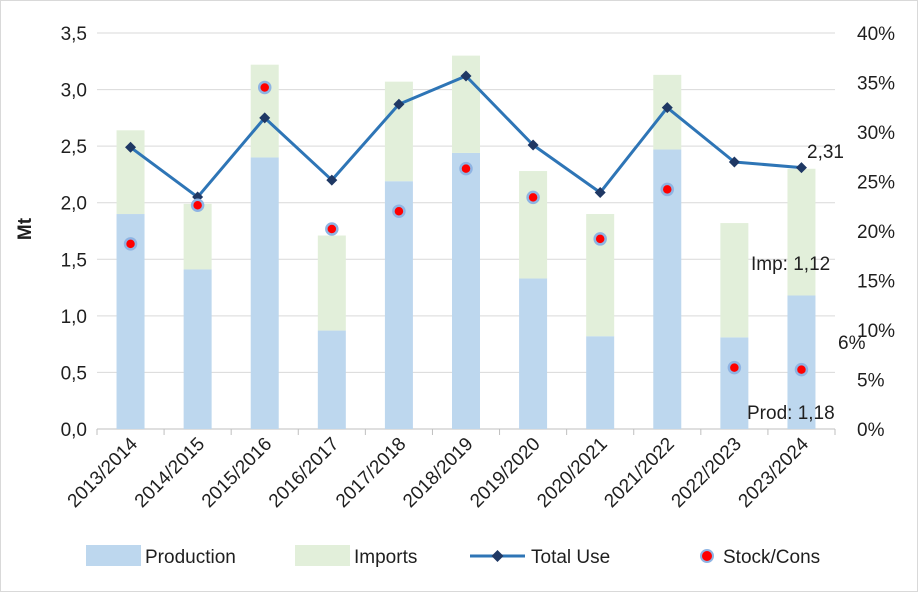 The width and height of the screenshot is (918, 593). Describe the element at coordinates (74, 34) in the screenshot. I see `y-tick-label: 3,5` at that location.